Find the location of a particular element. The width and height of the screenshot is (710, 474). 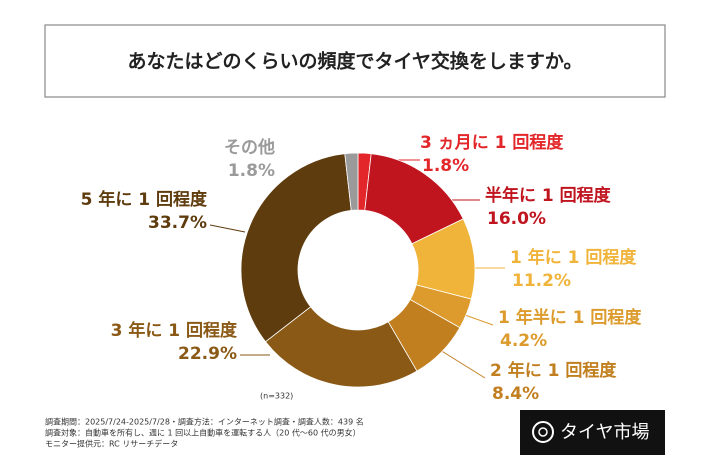

value-label: 22.9% is located at coordinates (207, 354).